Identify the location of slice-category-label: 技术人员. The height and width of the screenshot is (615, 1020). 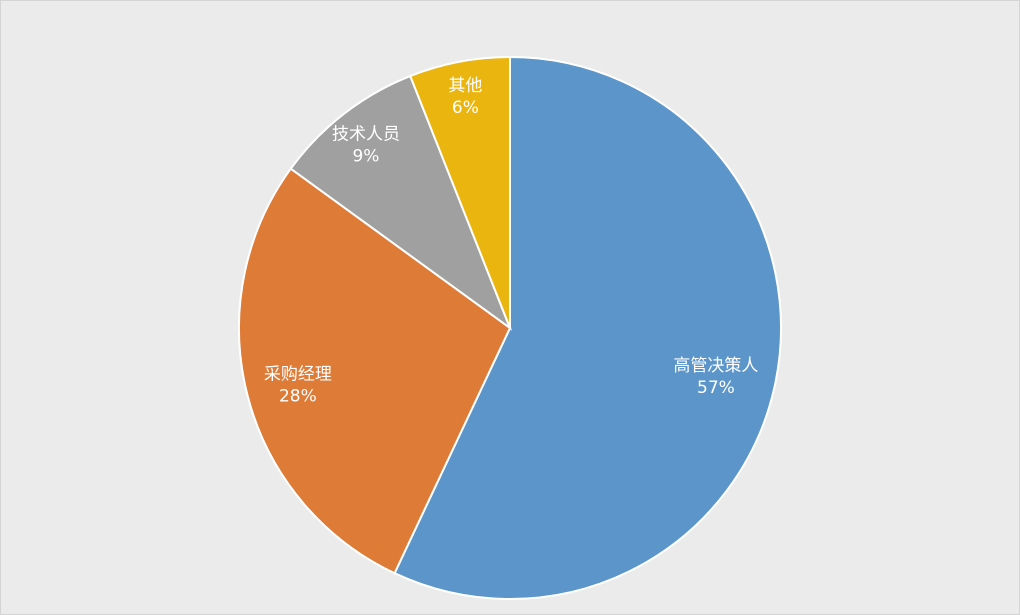
(366, 134).